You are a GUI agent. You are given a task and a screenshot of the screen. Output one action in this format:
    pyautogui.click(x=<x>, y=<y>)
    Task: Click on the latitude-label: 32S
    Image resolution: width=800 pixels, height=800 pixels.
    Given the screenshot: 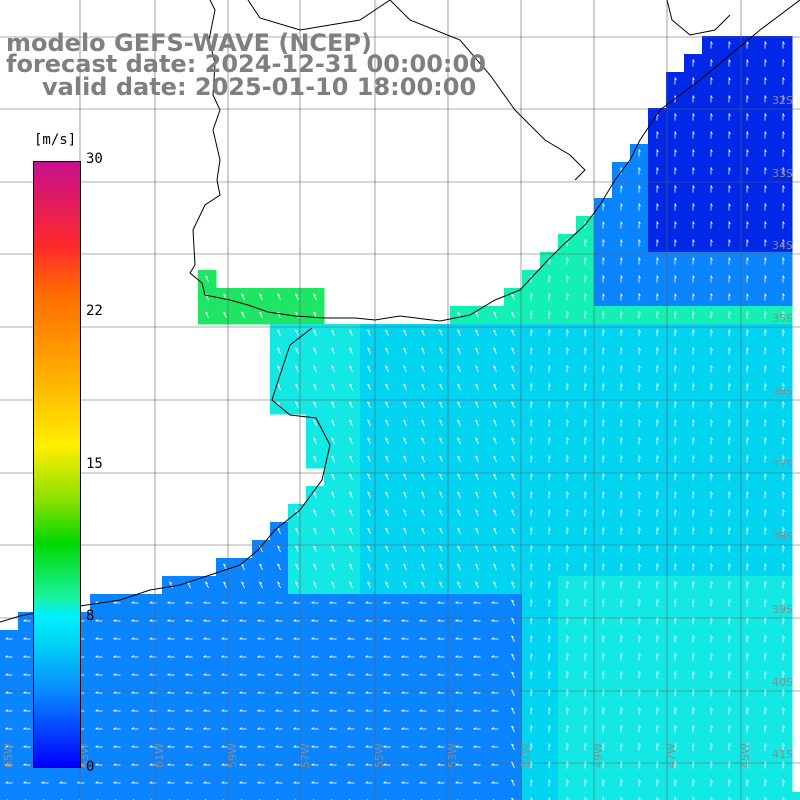 What is the action you would take?
    pyautogui.click(x=782, y=100)
    